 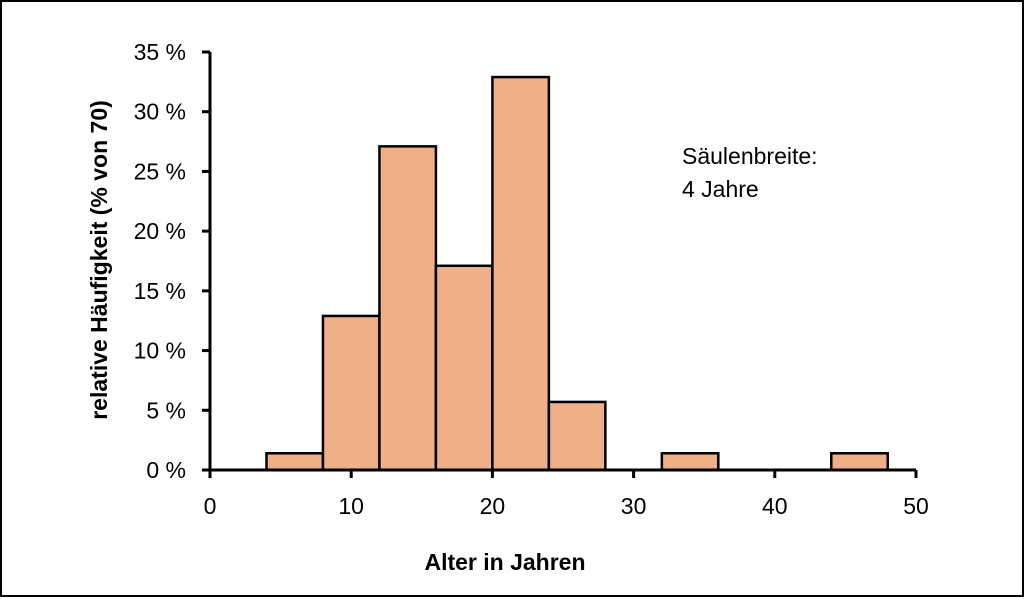 I want to click on x-tick-label: 50, so click(x=916, y=506).